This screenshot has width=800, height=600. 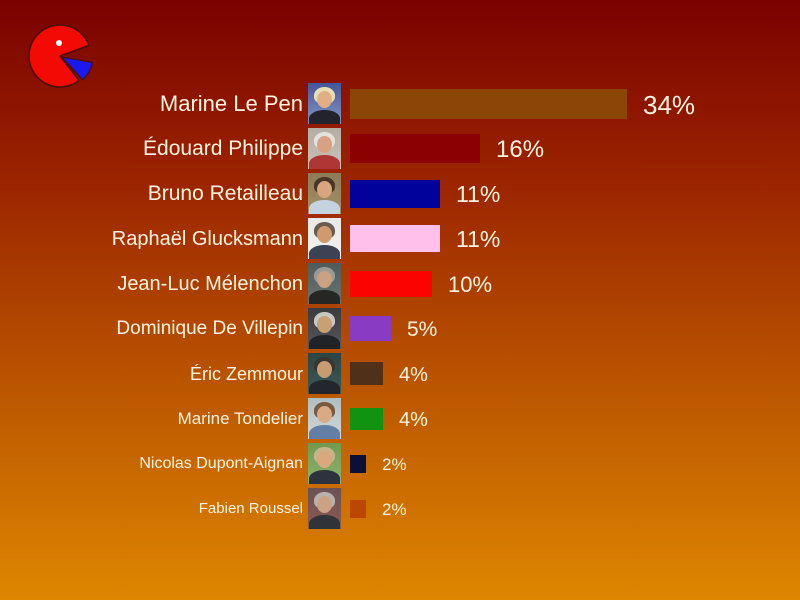 I want to click on pie-exploded-slice-icon, so click(x=77, y=68).